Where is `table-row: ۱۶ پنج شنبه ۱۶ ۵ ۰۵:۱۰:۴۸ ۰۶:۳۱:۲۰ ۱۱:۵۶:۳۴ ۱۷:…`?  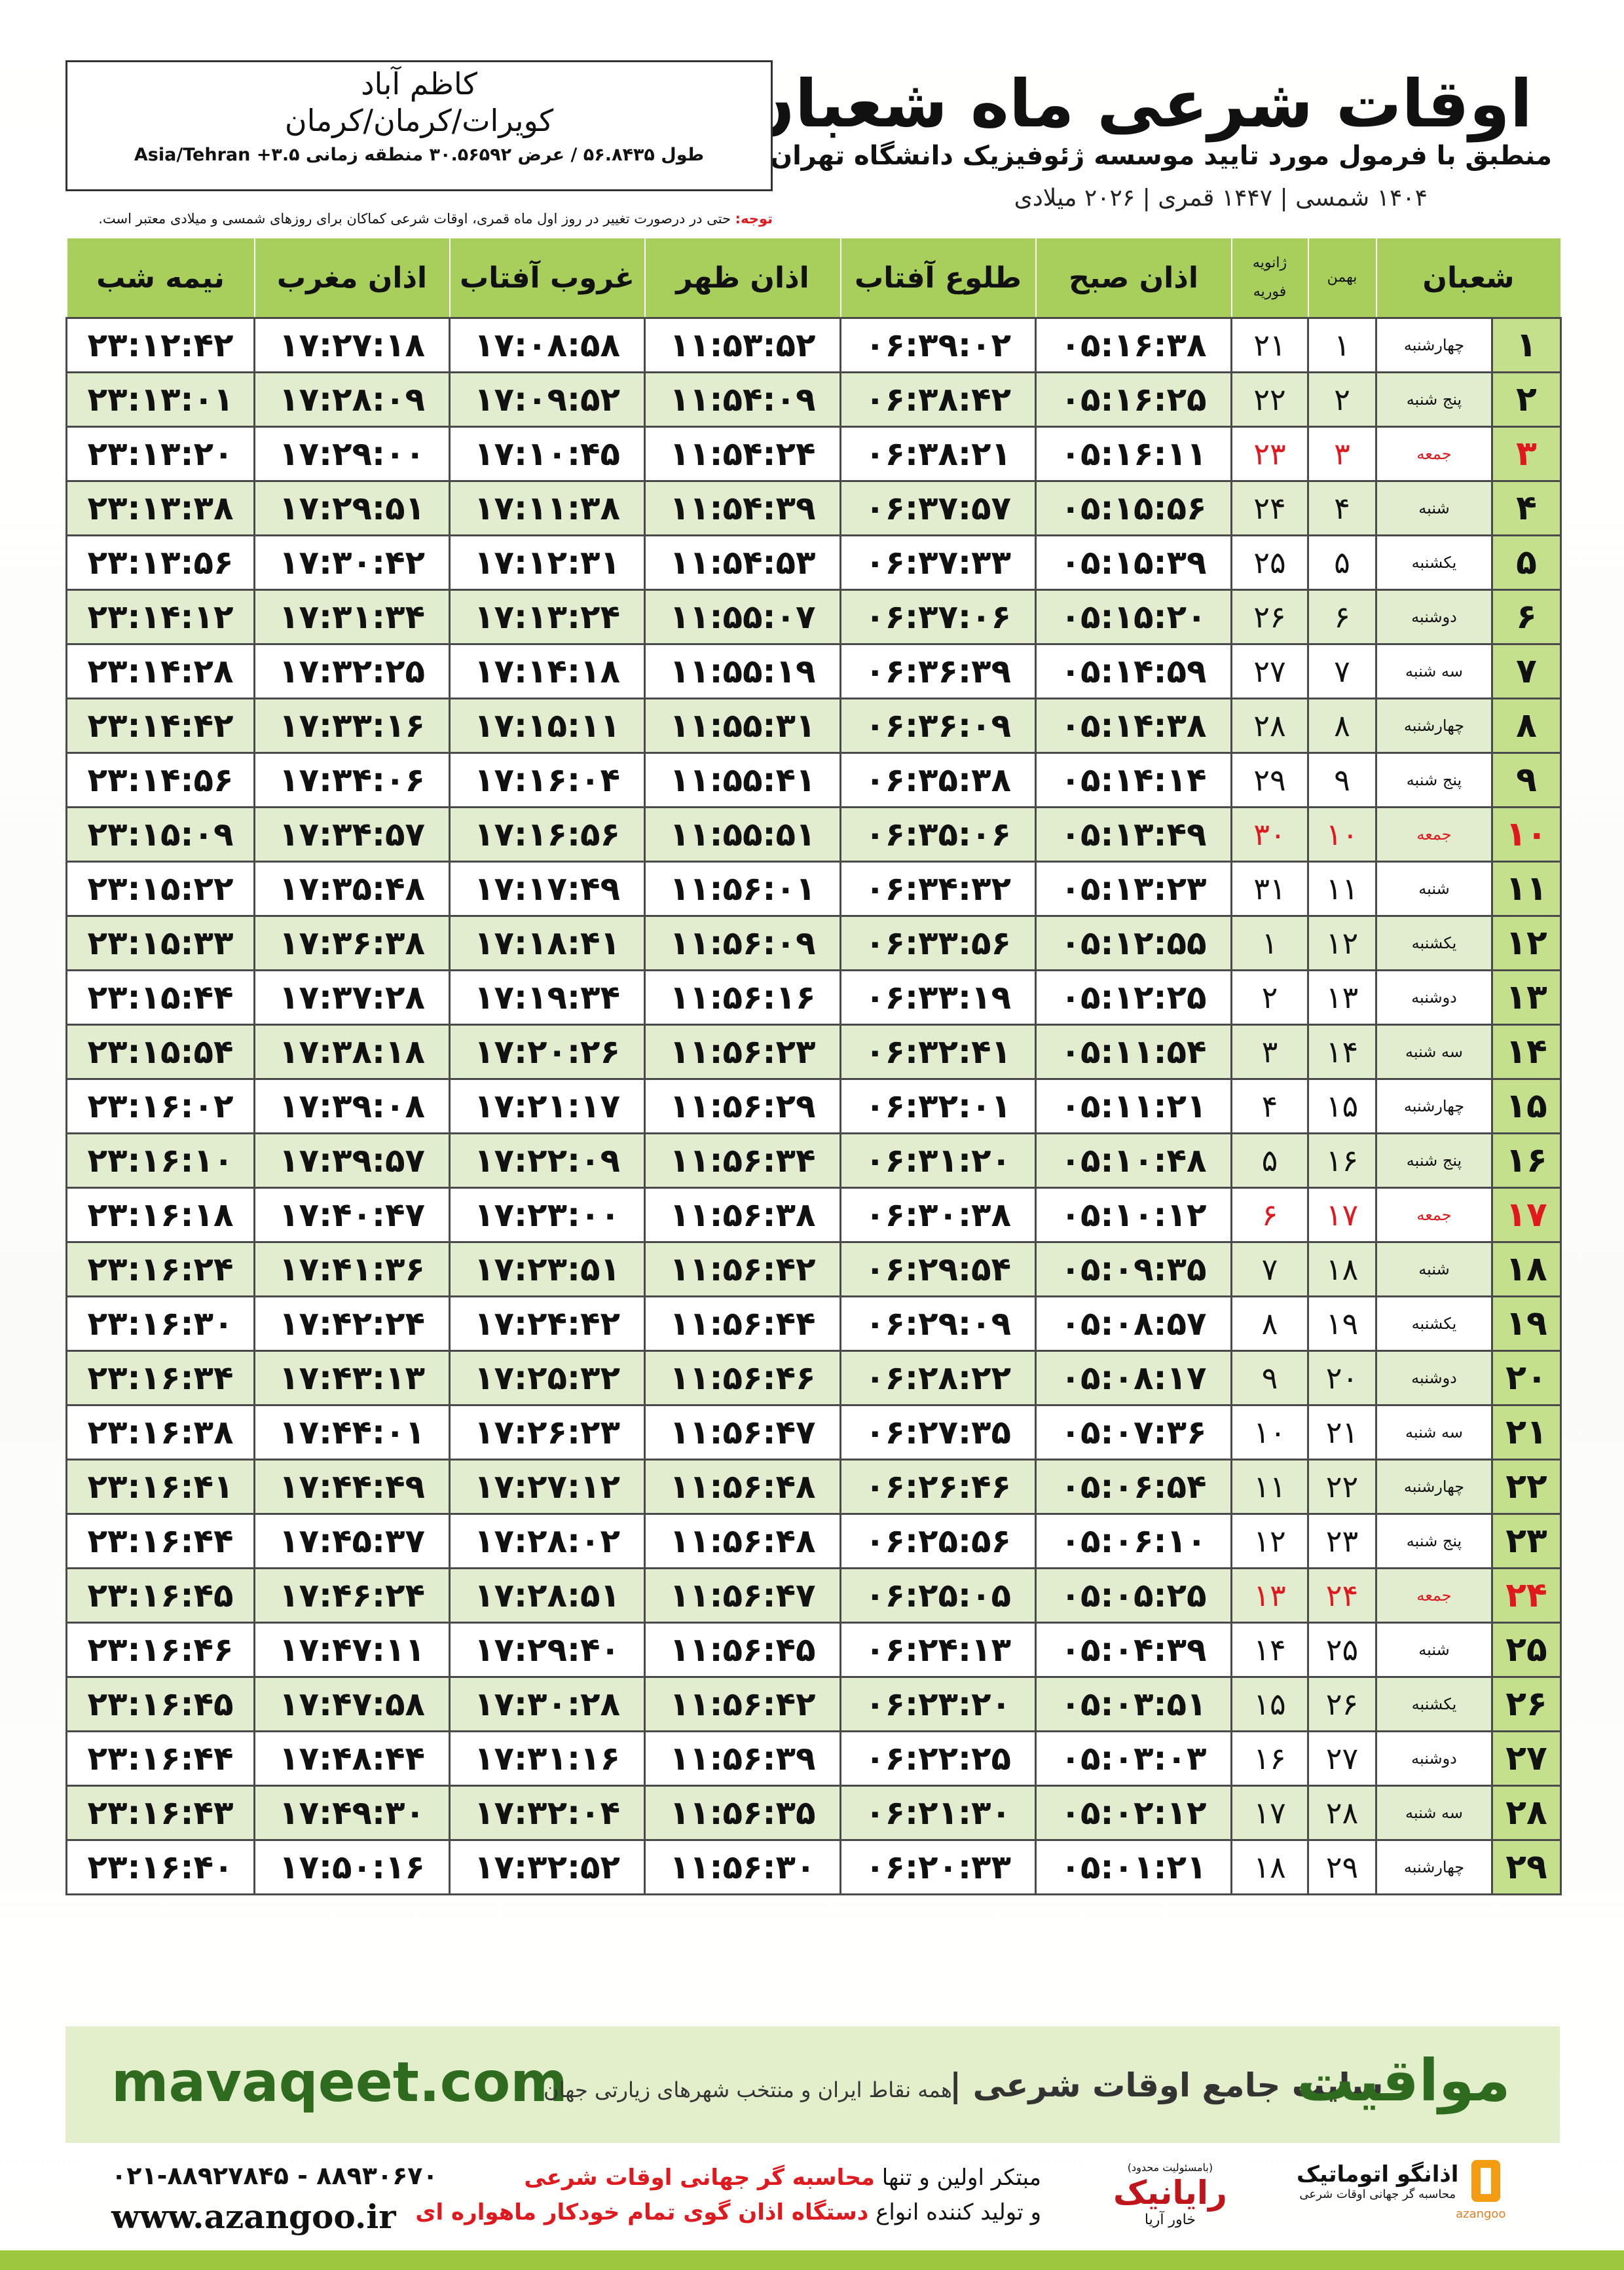 table-row: ۱۶ پنج شنبه ۱۶ ۵ ۰۵:۱۰:۴۸ ۰۶:۳۱:۲۰ ۱۱:۵۶:۳۴ ۱۷:… is located at coordinates (813, 1160).